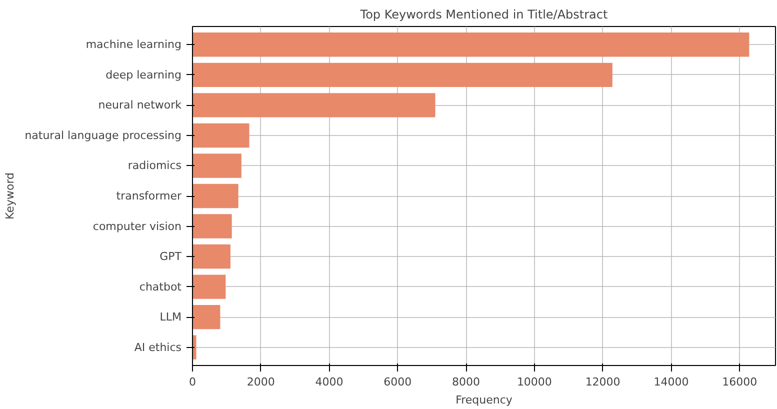 Image resolution: width=777 pixels, height=409 pixels. Describe the element at coordinates (10, 196) in the screenshot. I see `y-axis-title: Keyword` at that location.